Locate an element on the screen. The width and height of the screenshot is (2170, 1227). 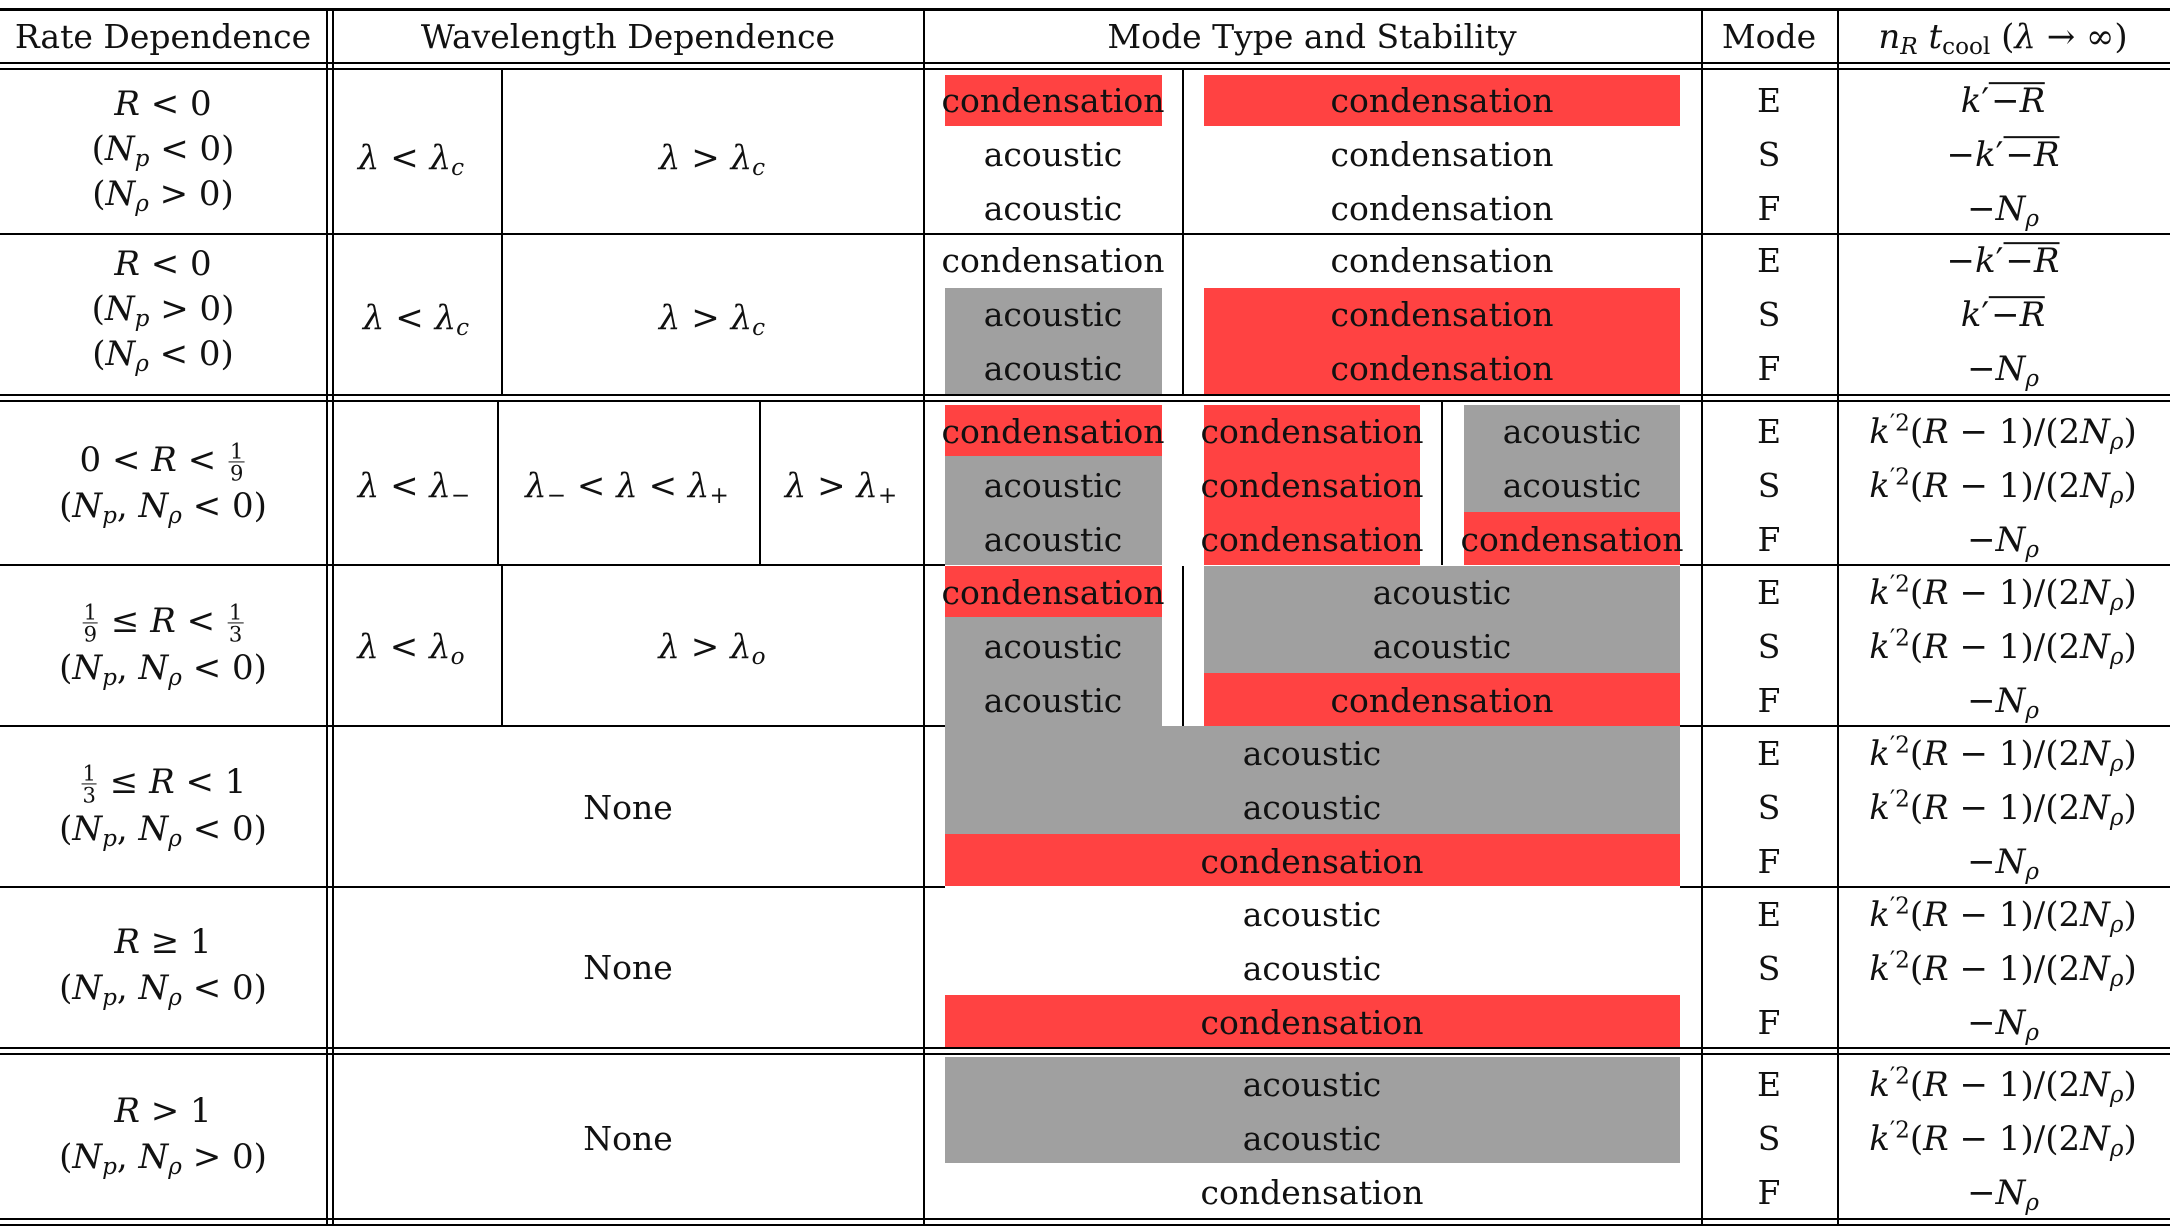
rule-top is located at coordinates (1085, 9).